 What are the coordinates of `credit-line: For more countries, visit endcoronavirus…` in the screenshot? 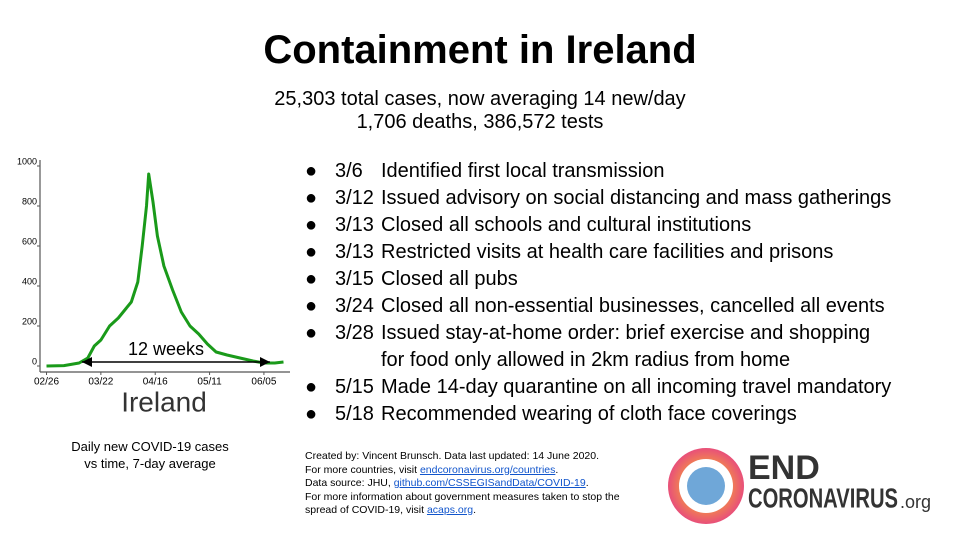 It's located at (462, 471).